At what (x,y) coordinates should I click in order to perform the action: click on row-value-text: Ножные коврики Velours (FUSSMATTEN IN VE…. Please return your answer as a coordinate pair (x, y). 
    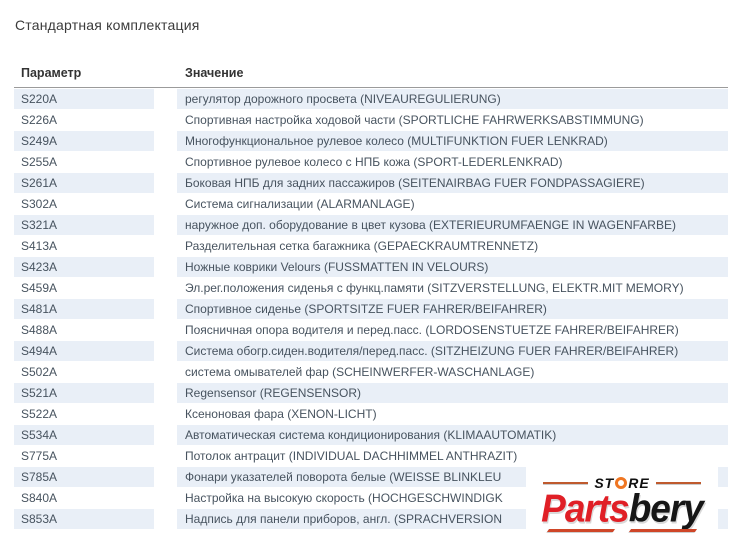
    Looking at the image, I should click on (452, 267).